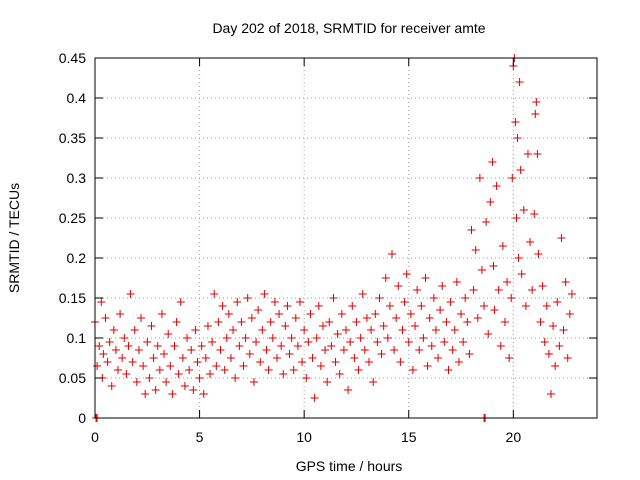 Image resolution: width=640 pixels, height=480 pixels. I want to click on y-axis-label: SRMTID / TECUs, so click(14, 238).